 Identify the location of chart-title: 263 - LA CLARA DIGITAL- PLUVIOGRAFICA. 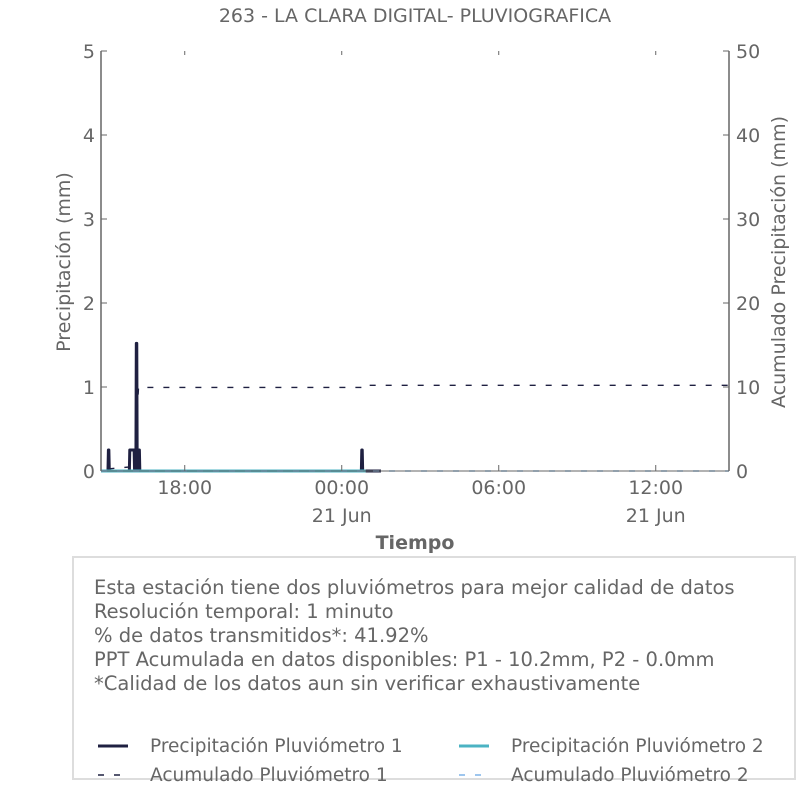
(415, 16).